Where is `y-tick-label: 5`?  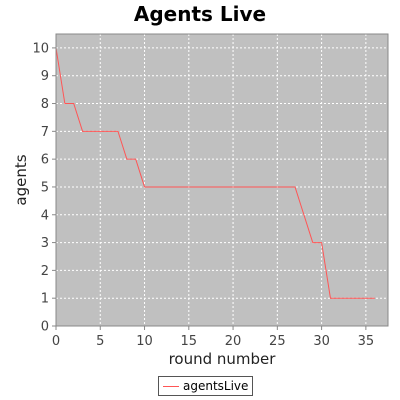 y-tick-label: 5 is located at coordinates (45, 187).